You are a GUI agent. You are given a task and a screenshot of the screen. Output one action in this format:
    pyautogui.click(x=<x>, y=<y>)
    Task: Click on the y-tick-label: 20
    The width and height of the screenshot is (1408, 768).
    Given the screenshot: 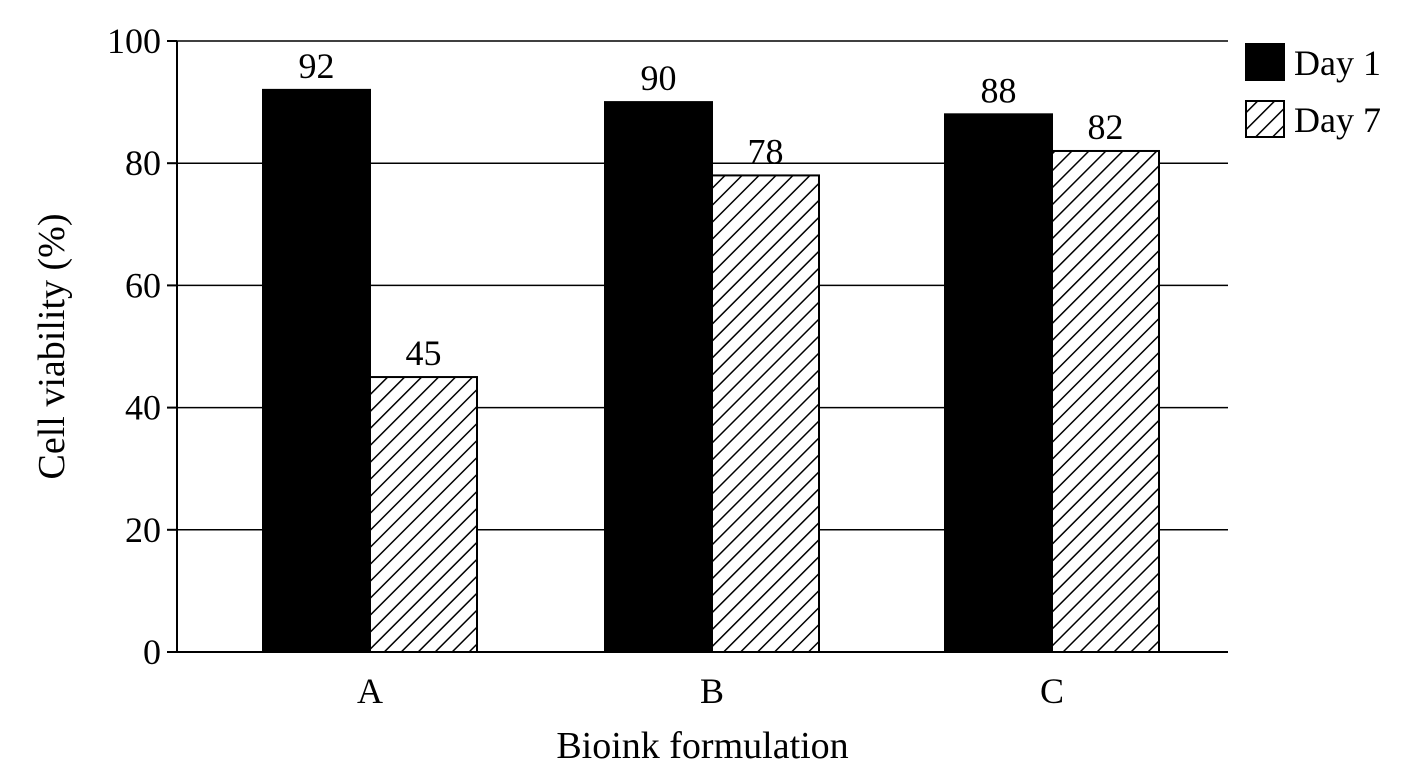 What is the action you would take?
    pyautogui.click(x=143, y=530)
    